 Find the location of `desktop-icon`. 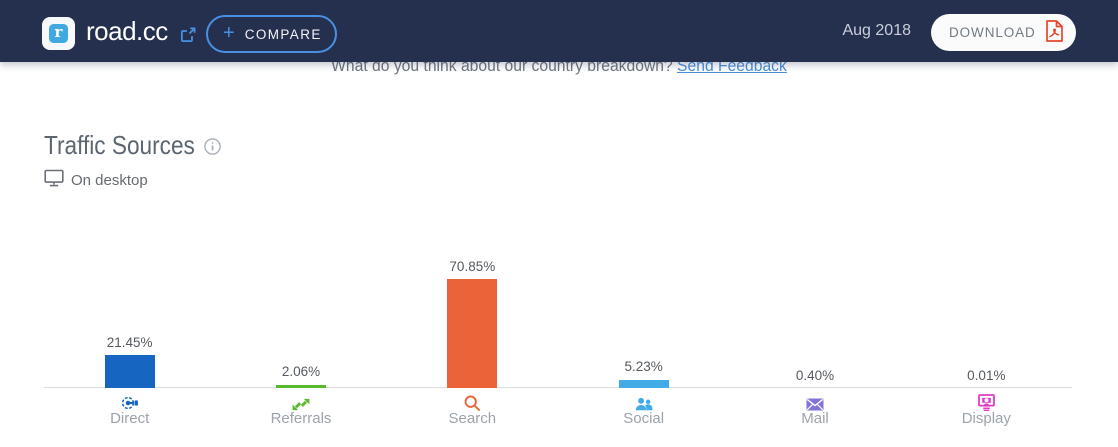

desktop-icon is located at coordinates (54, 180).